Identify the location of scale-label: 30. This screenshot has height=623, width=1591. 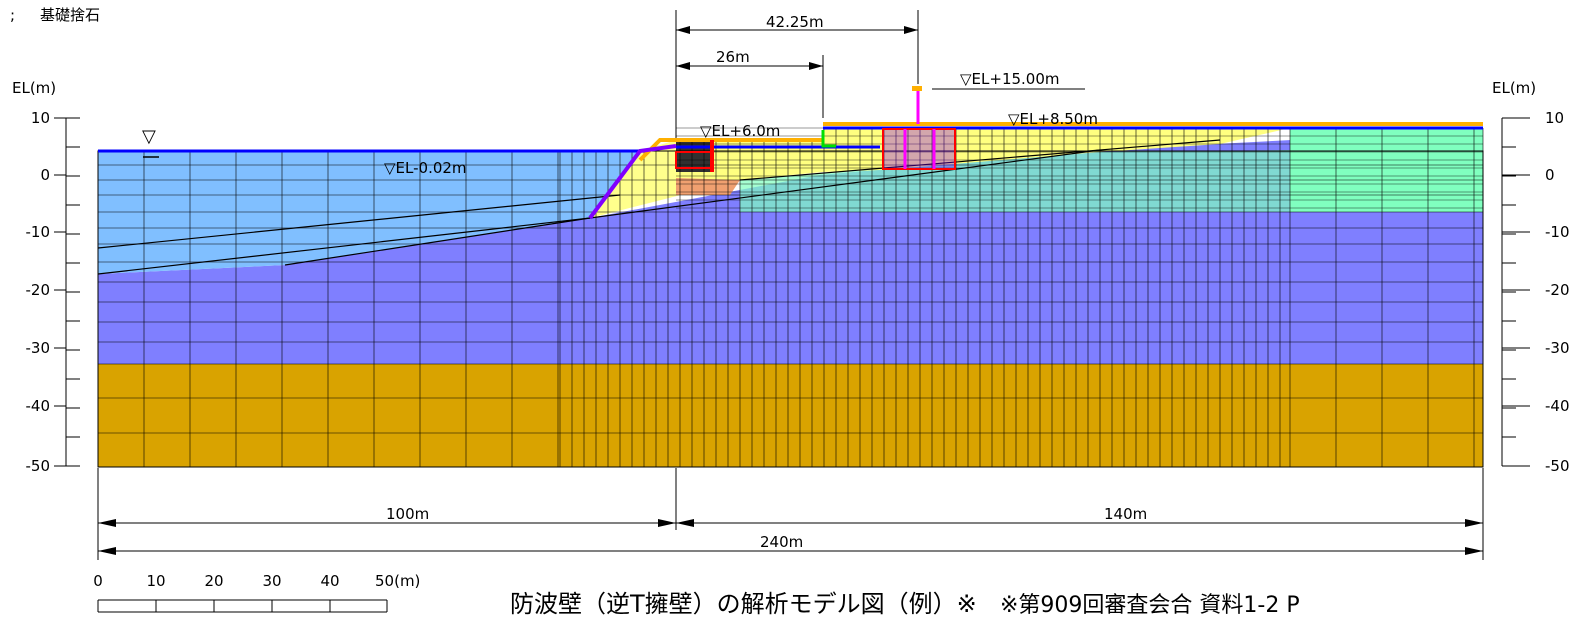
(271, 581).